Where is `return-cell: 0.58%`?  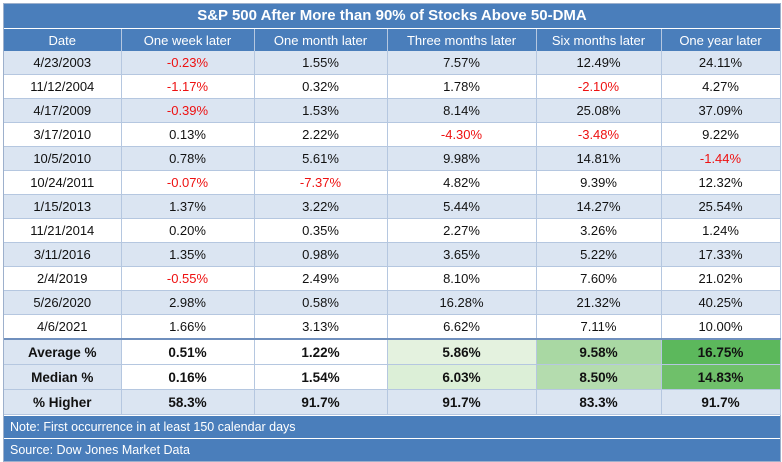 return-cell: 0.58% is located at coordinates (321, 302).